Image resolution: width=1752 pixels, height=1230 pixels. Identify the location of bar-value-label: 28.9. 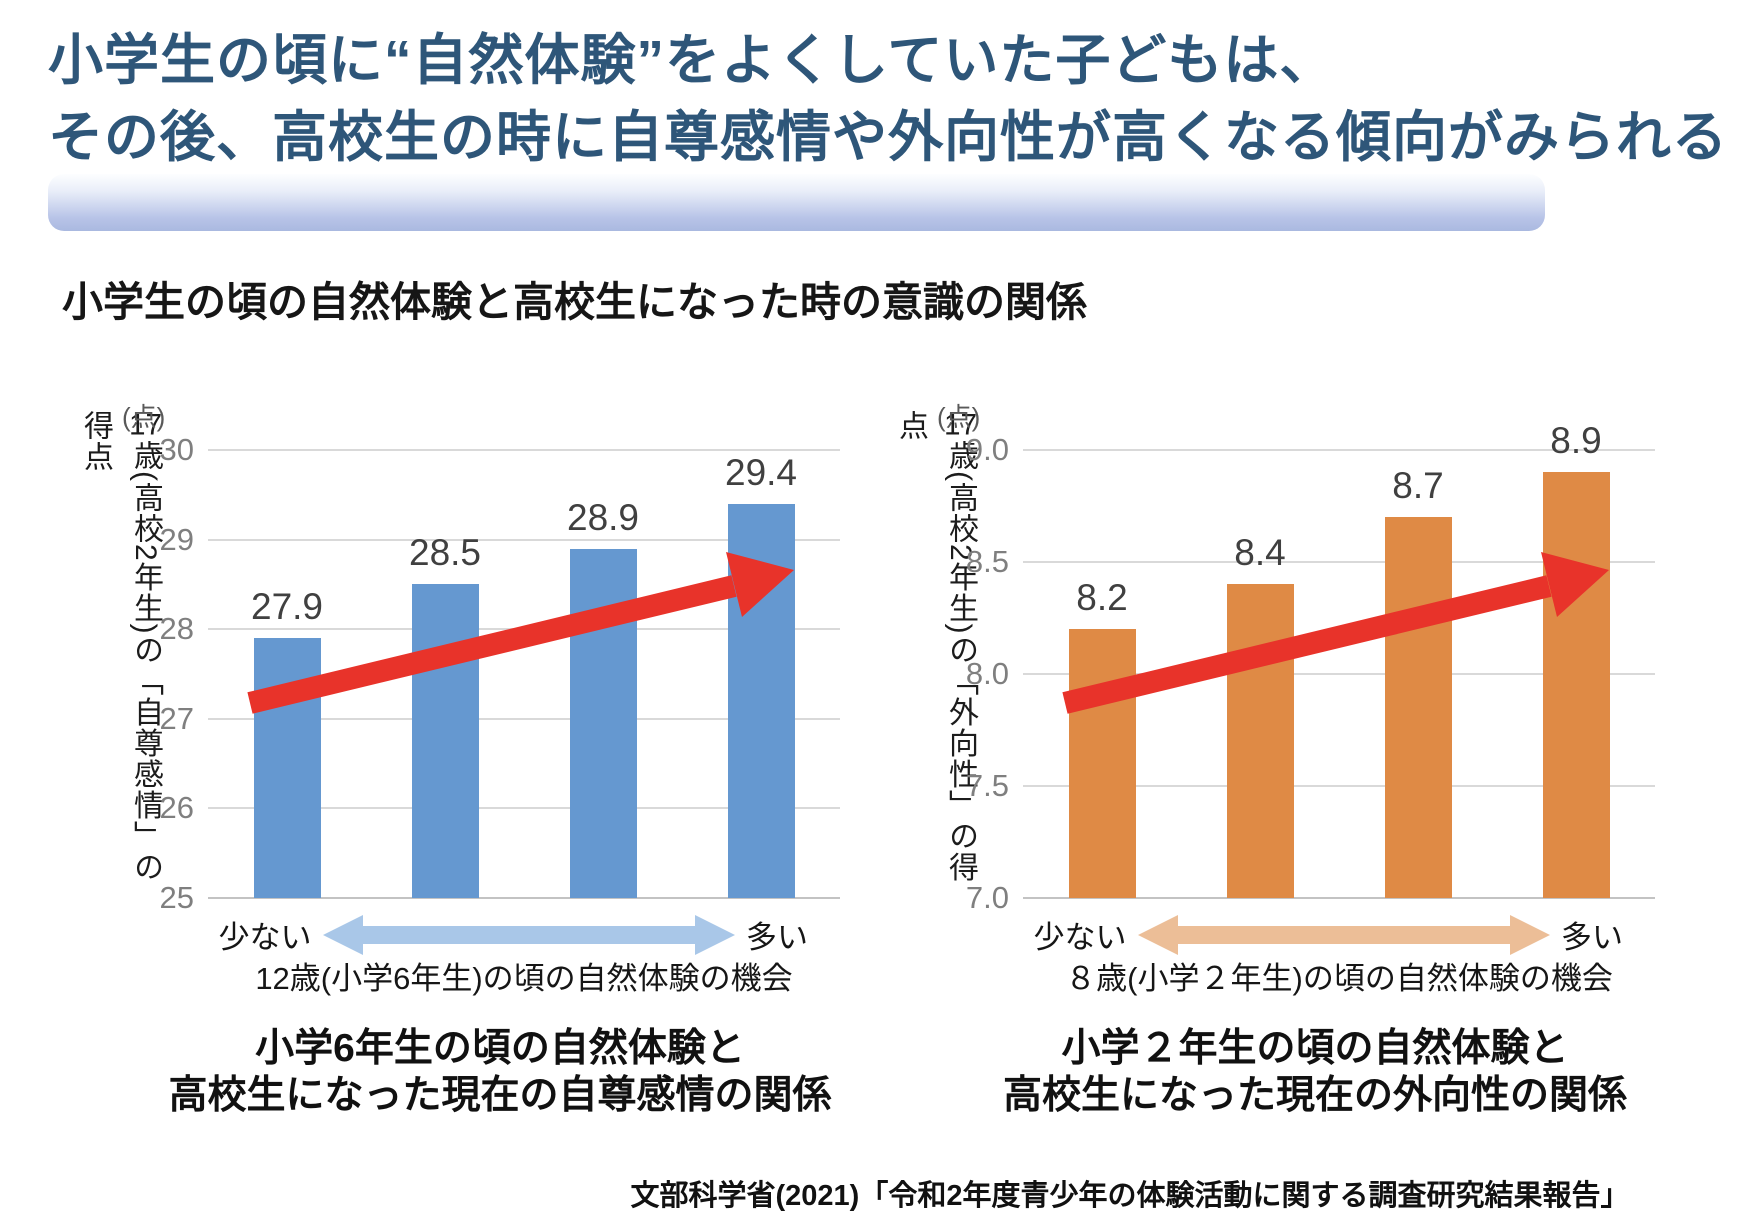
(603, 517).